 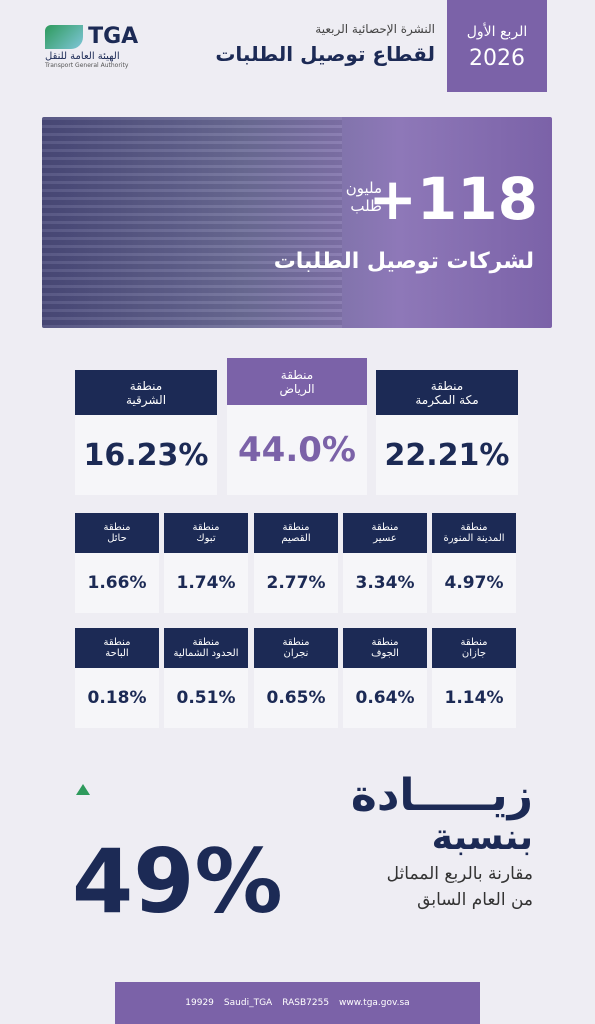 I want to click on region-name: عسير, so click(x=385, y=538).